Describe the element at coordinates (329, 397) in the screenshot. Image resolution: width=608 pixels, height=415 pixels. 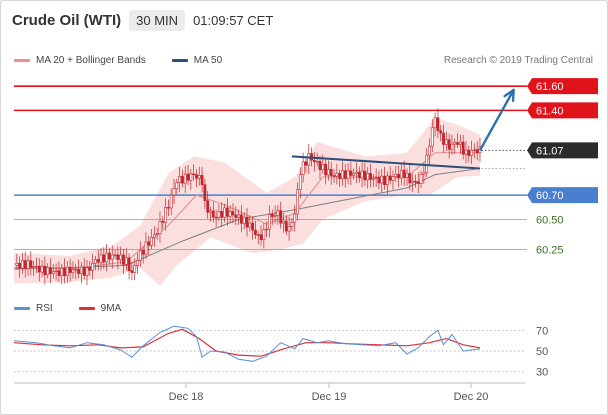
I see `time-tick-label: Dec 19` at that location.